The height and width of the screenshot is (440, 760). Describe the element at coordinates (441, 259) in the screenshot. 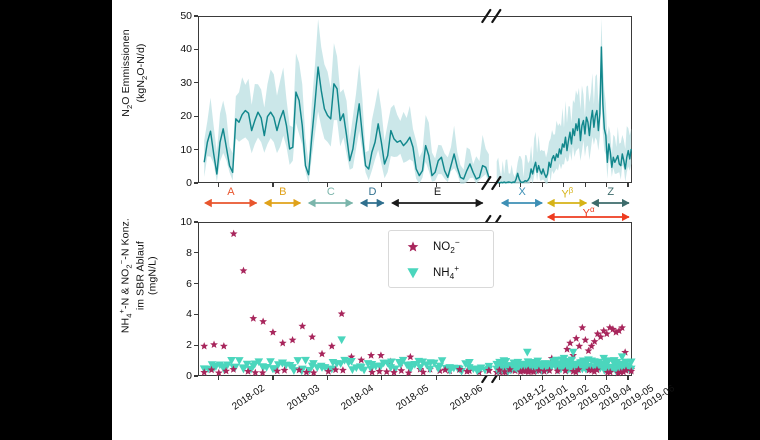

I see `chart-legend: NO2− NH4+` at that location.